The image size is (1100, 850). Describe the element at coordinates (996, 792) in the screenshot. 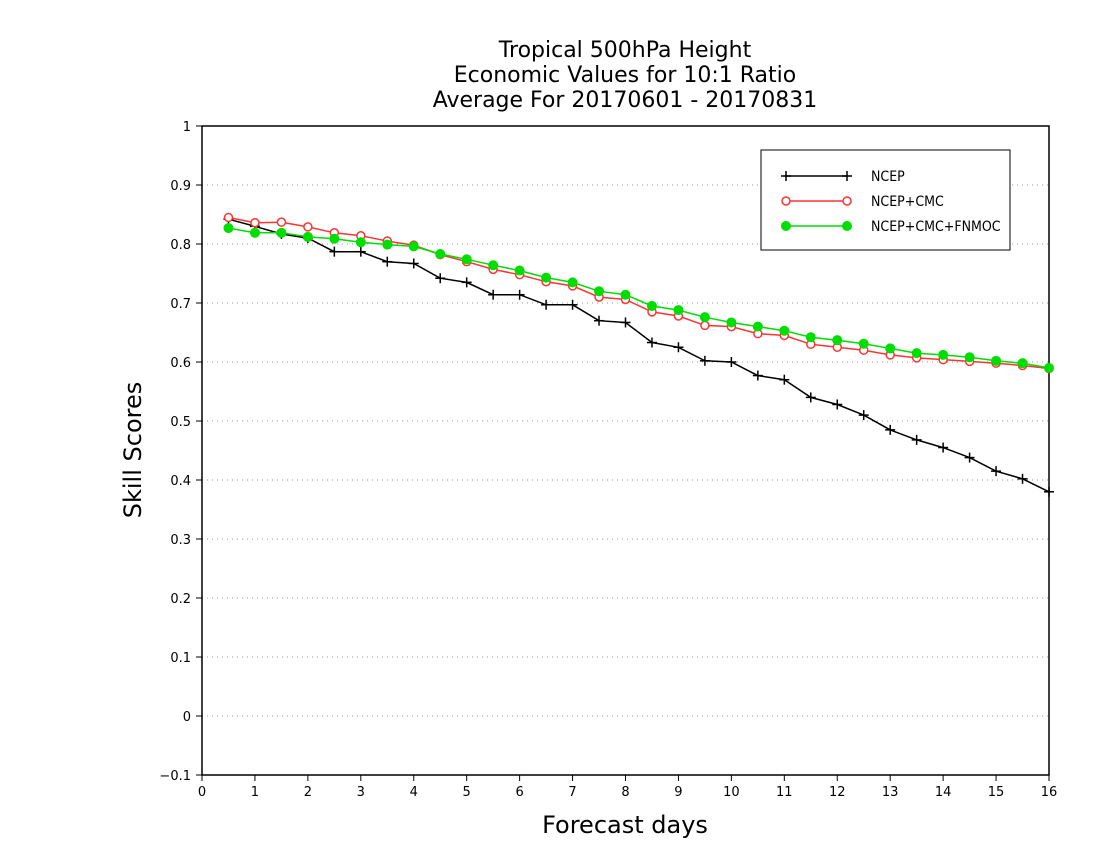

I see `x-tick-label: 15` at that location.